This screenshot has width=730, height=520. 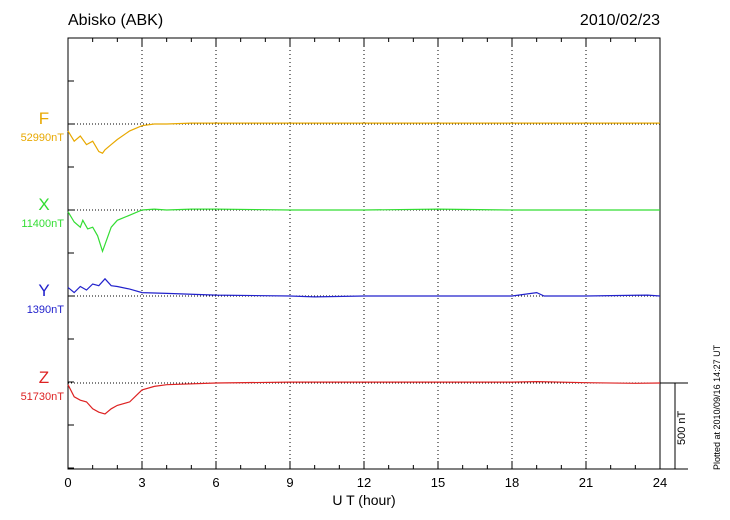 I want to click on series-name-y: Y, so click(x=43, y=290).